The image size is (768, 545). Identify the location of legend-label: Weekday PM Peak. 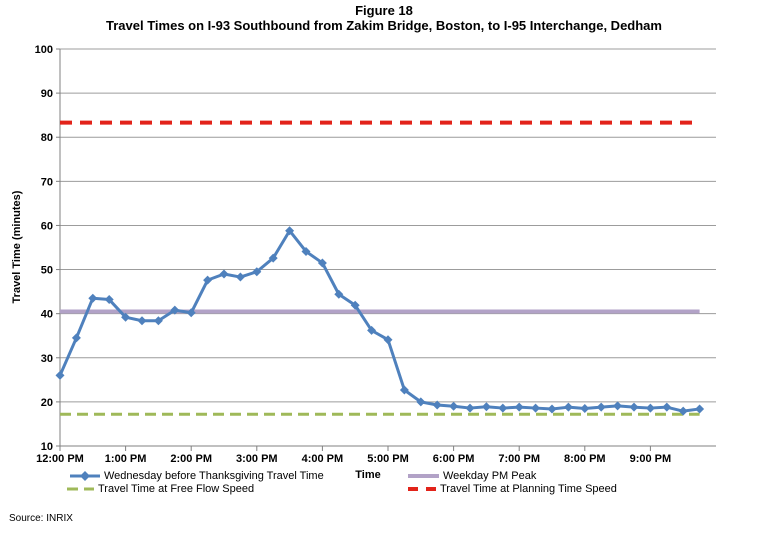
(490, 475).